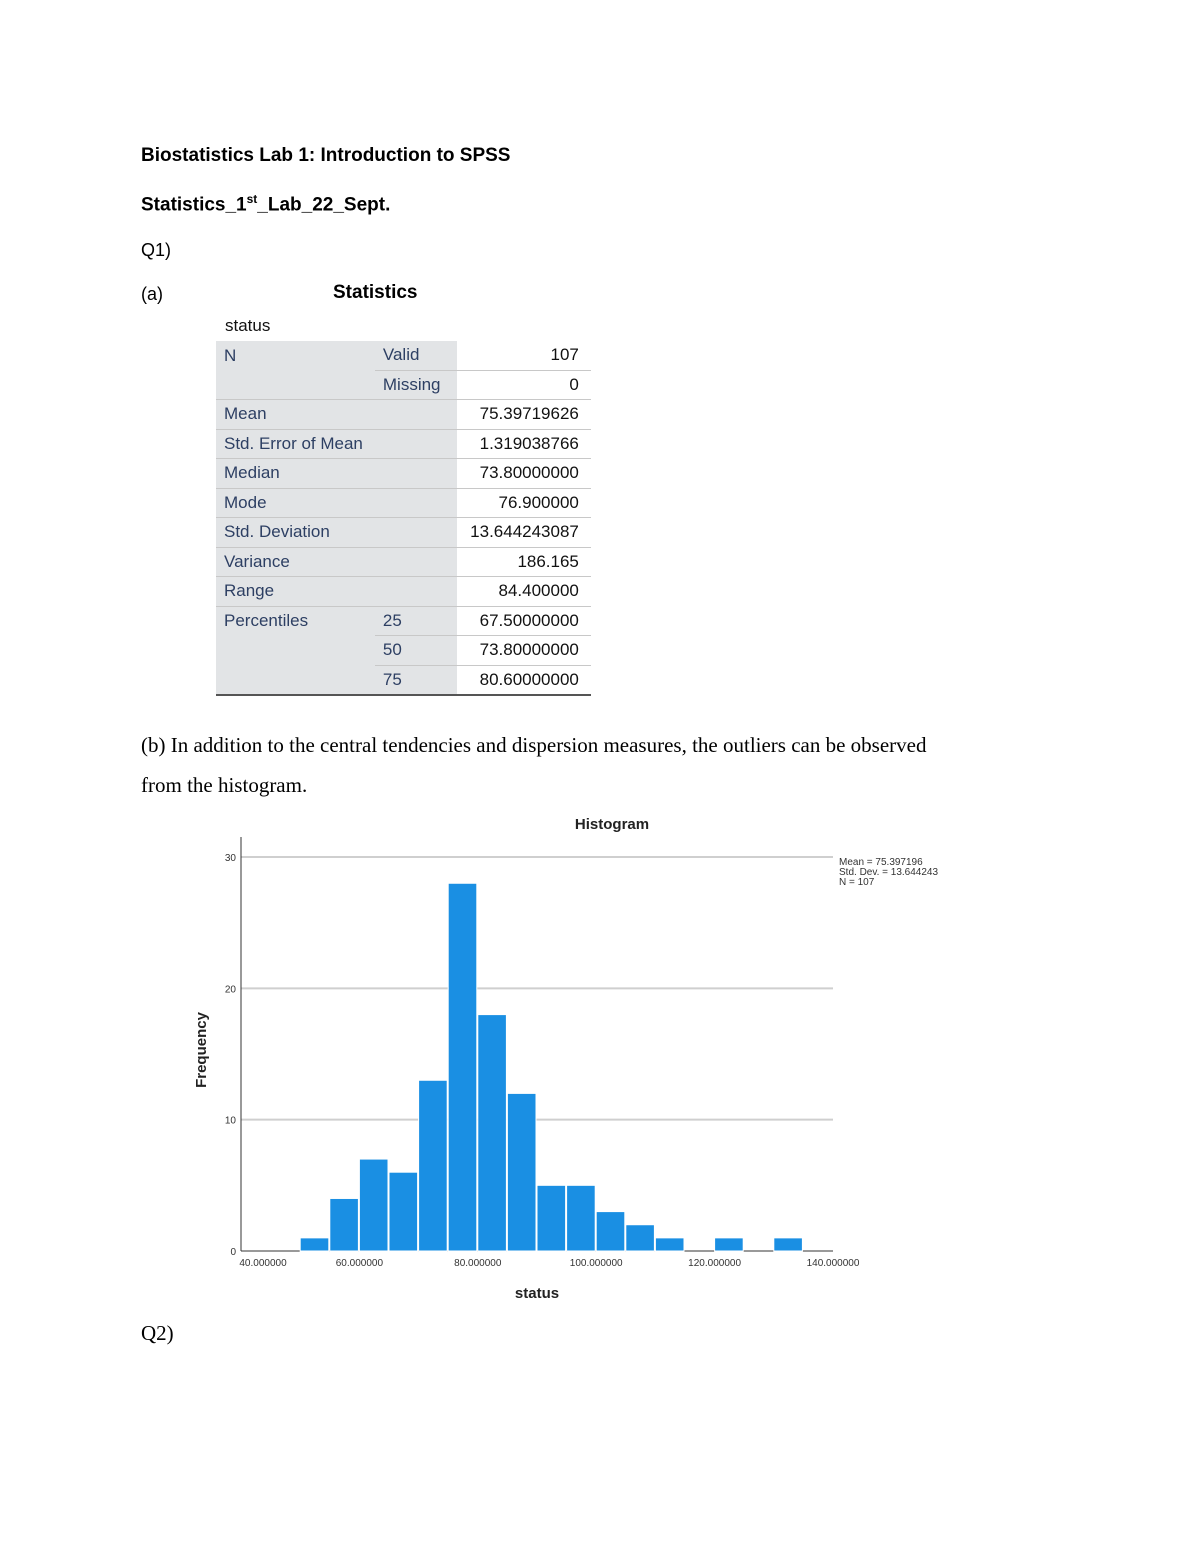  I want to click on row-sublabel: 25, so click(415, 621).